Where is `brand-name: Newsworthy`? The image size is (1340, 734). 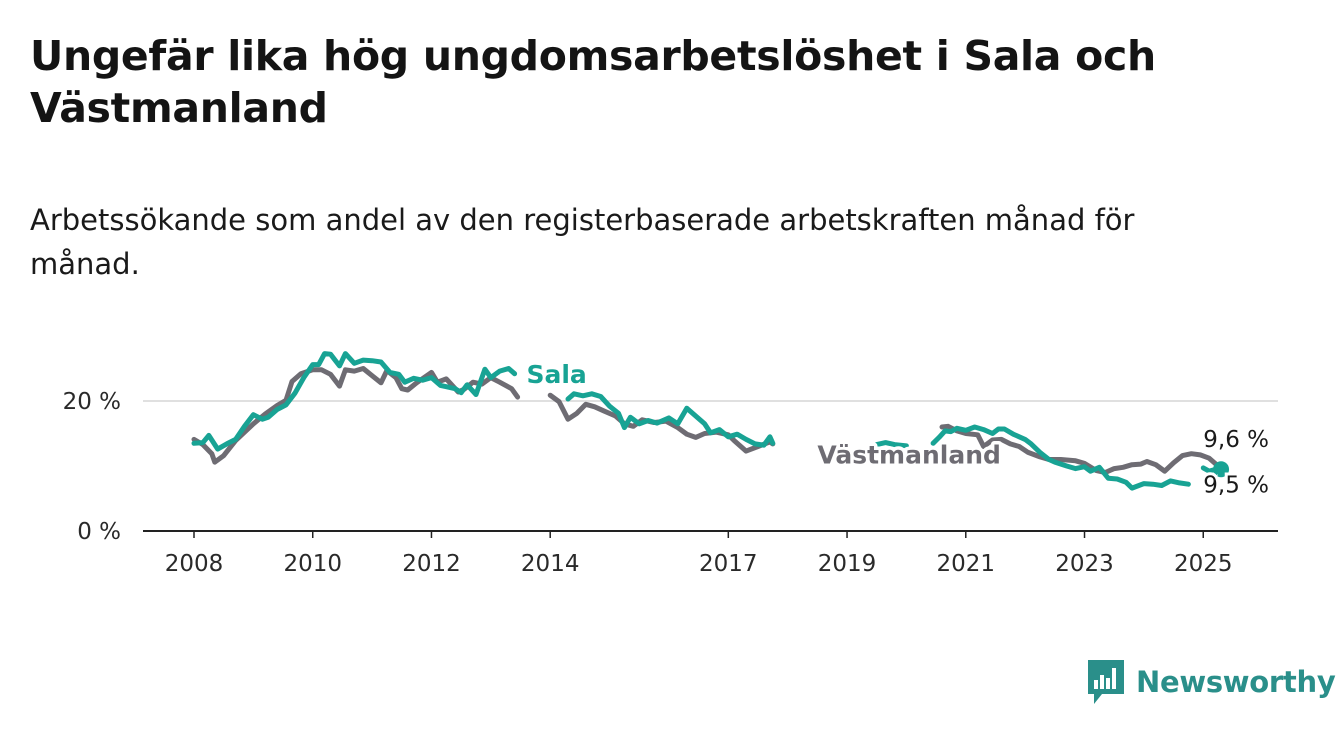
brand-name: Newsworthy is located at coordinates (1236, 682).